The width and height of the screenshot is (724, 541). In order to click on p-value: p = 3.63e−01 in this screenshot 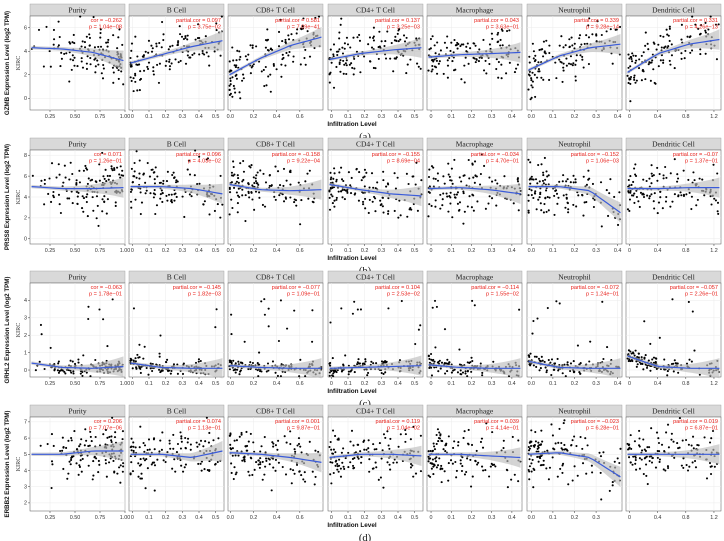, I will do `click(502, 28)`.